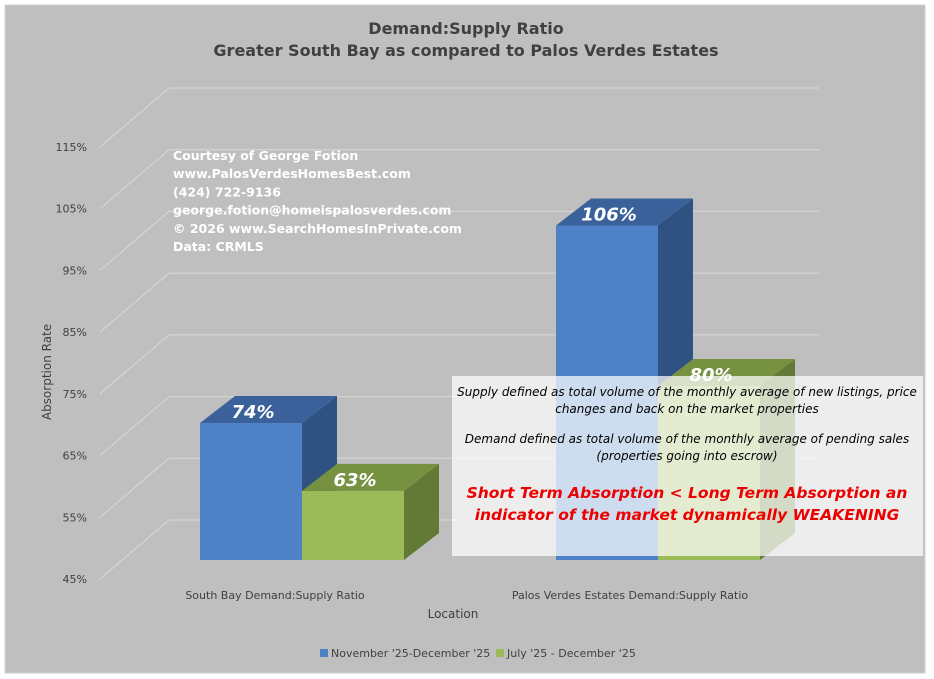  What do you see at coordinates (75, 456) in the screenshot?
I see `y-tick-label: 65%` at bounding box center [75, 456].